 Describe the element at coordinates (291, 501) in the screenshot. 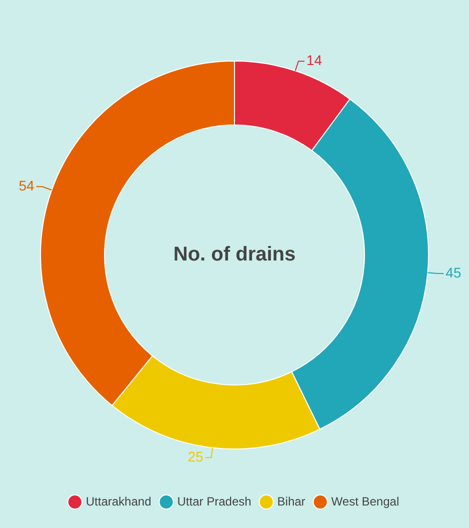

I see `legend-label: Bihar` at that location.